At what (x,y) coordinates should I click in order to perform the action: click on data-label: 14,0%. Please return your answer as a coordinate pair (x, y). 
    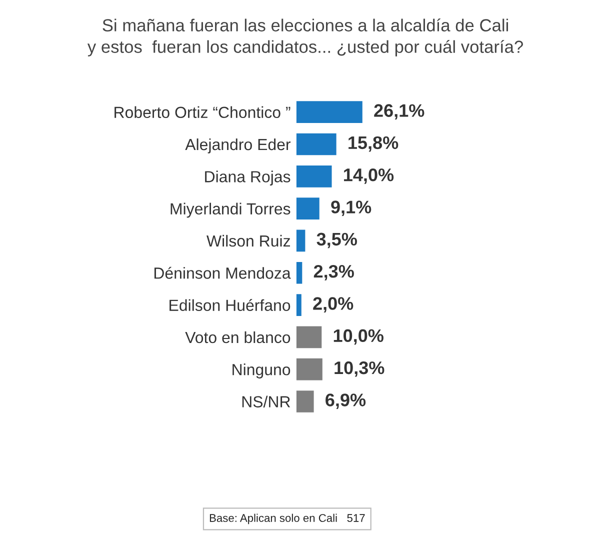
    Looking at the image, I should click on (369, 176).